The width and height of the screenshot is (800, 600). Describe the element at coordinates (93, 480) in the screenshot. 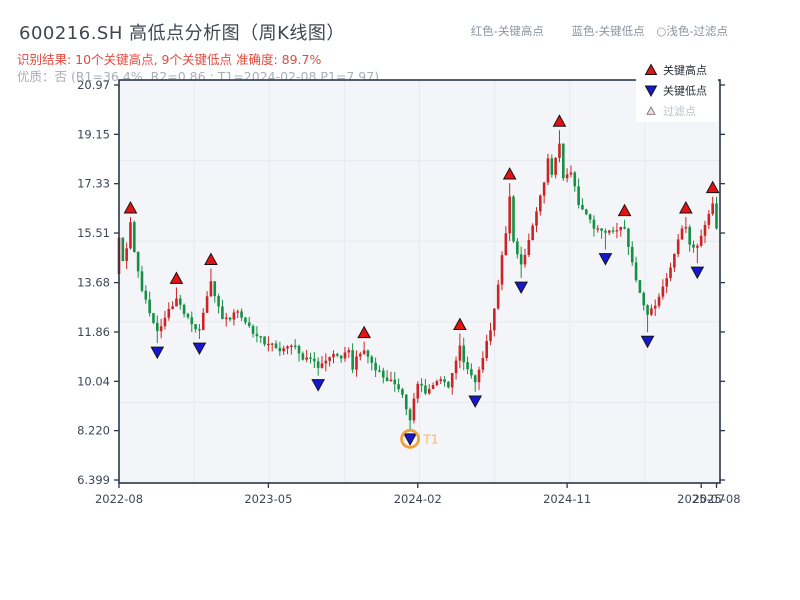

I see `svg-text: 6.399` at that location.